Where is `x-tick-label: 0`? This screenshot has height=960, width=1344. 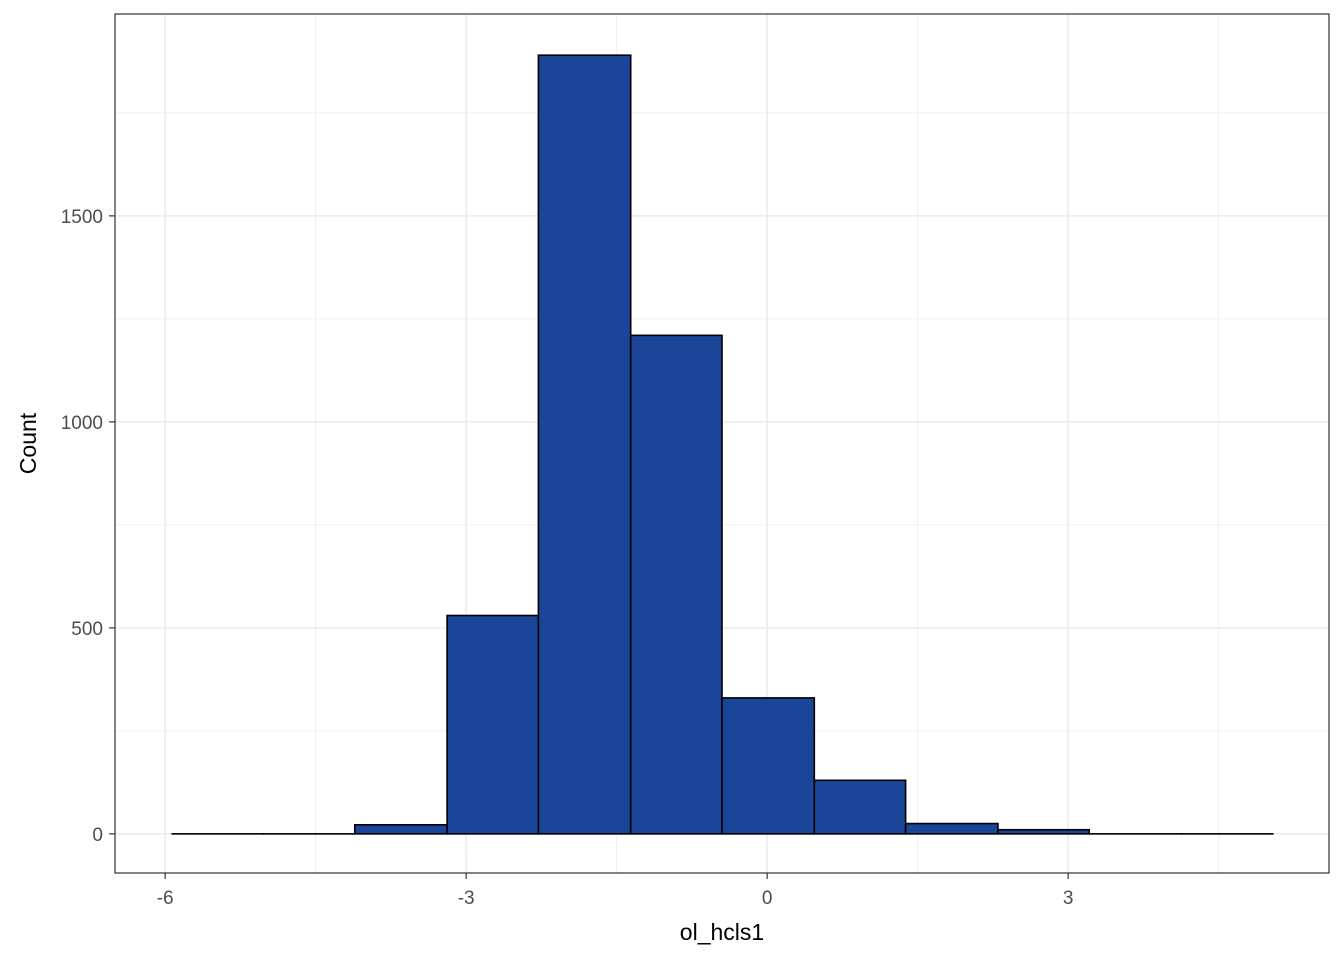 x-tick-label: 0 is located at coordinates (767, 898).